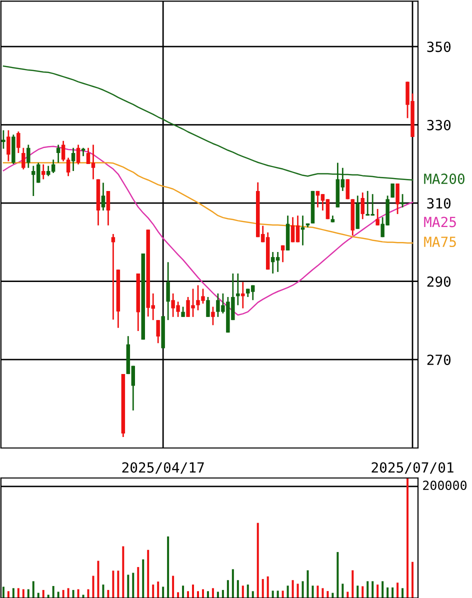 This screenshot has width=472, height=598. What do you see at coordinates (439, 125) in the screenshot?
I see `y-tick-label: 330` at bounding box center [439, 125].